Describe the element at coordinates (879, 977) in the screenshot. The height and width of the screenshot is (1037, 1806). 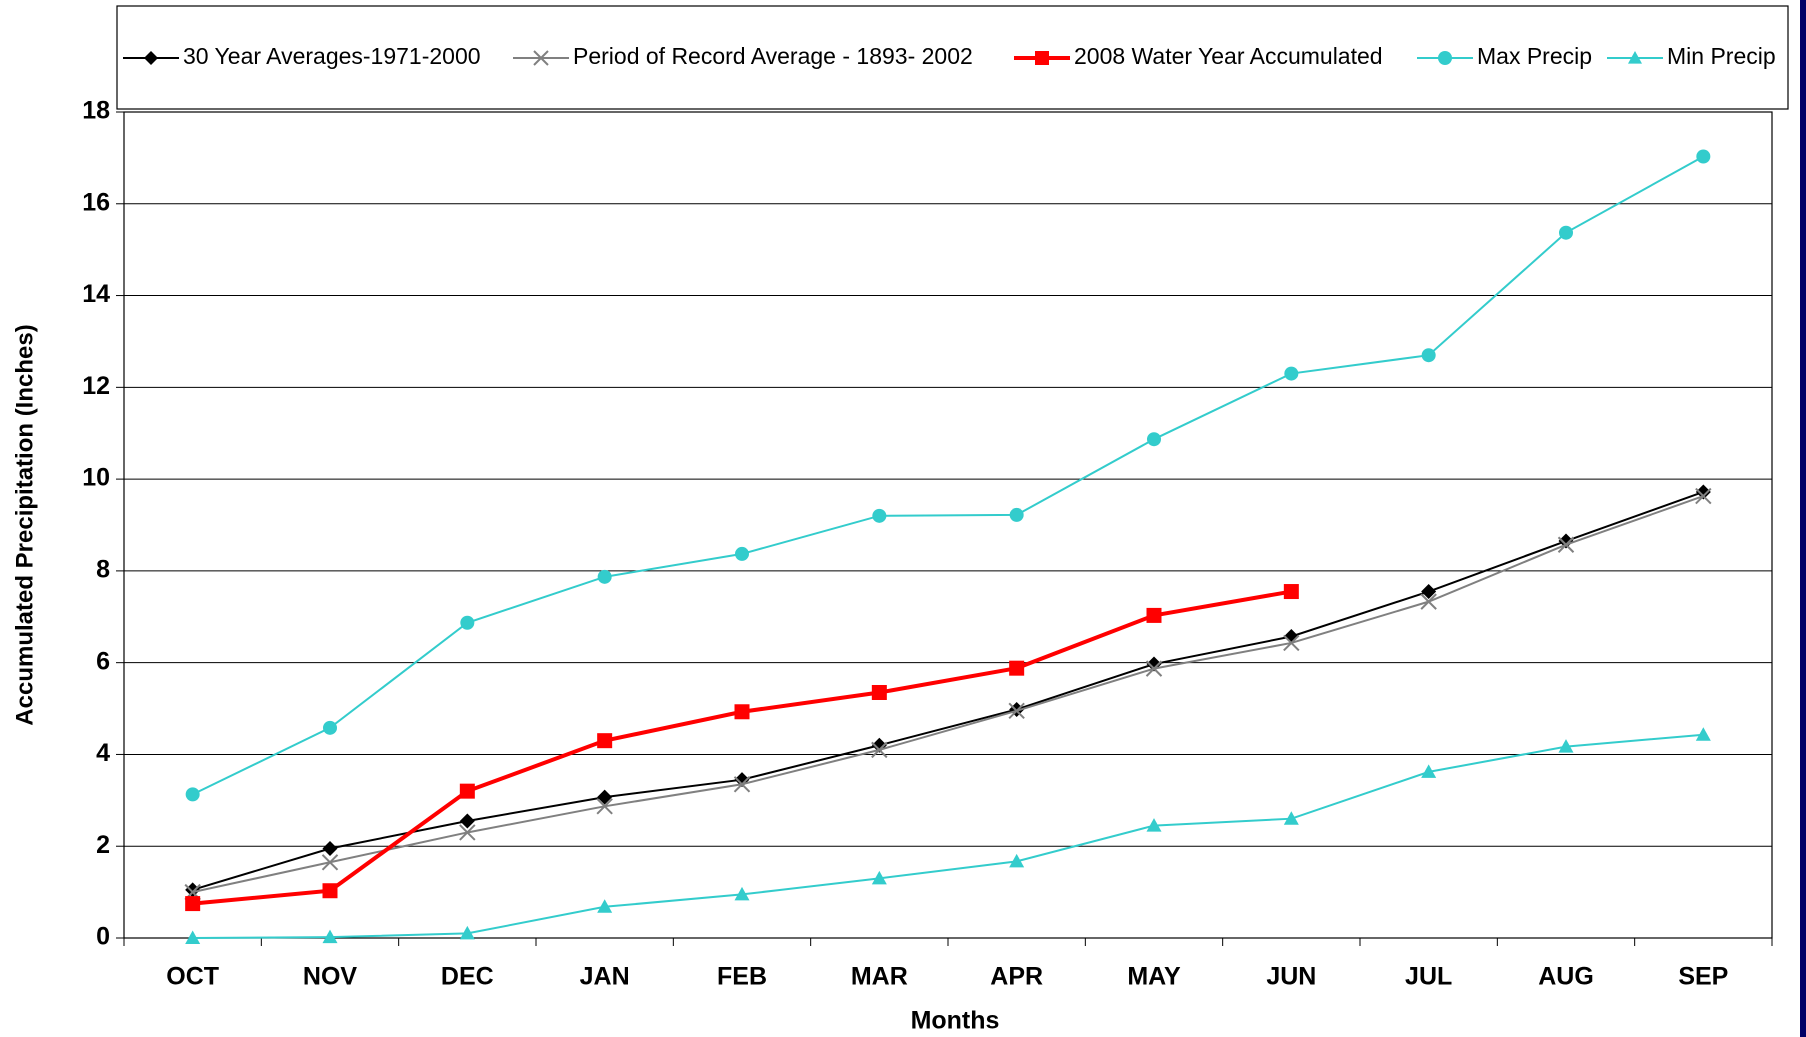
I see `x-tick-label: MAR` at that location.